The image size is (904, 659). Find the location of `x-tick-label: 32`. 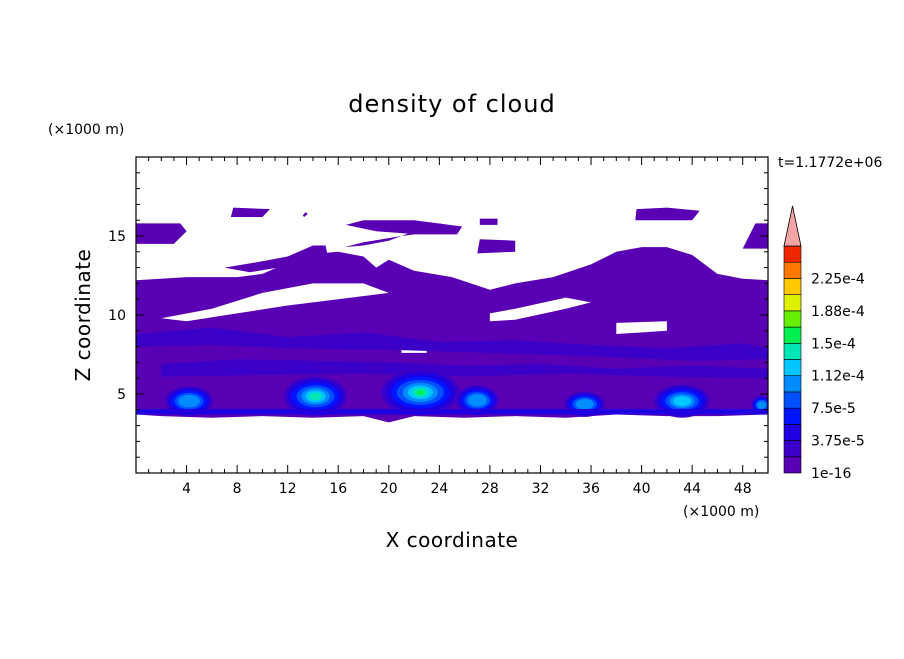

x-tick-label: 32 is located at coordinates (541, 489).